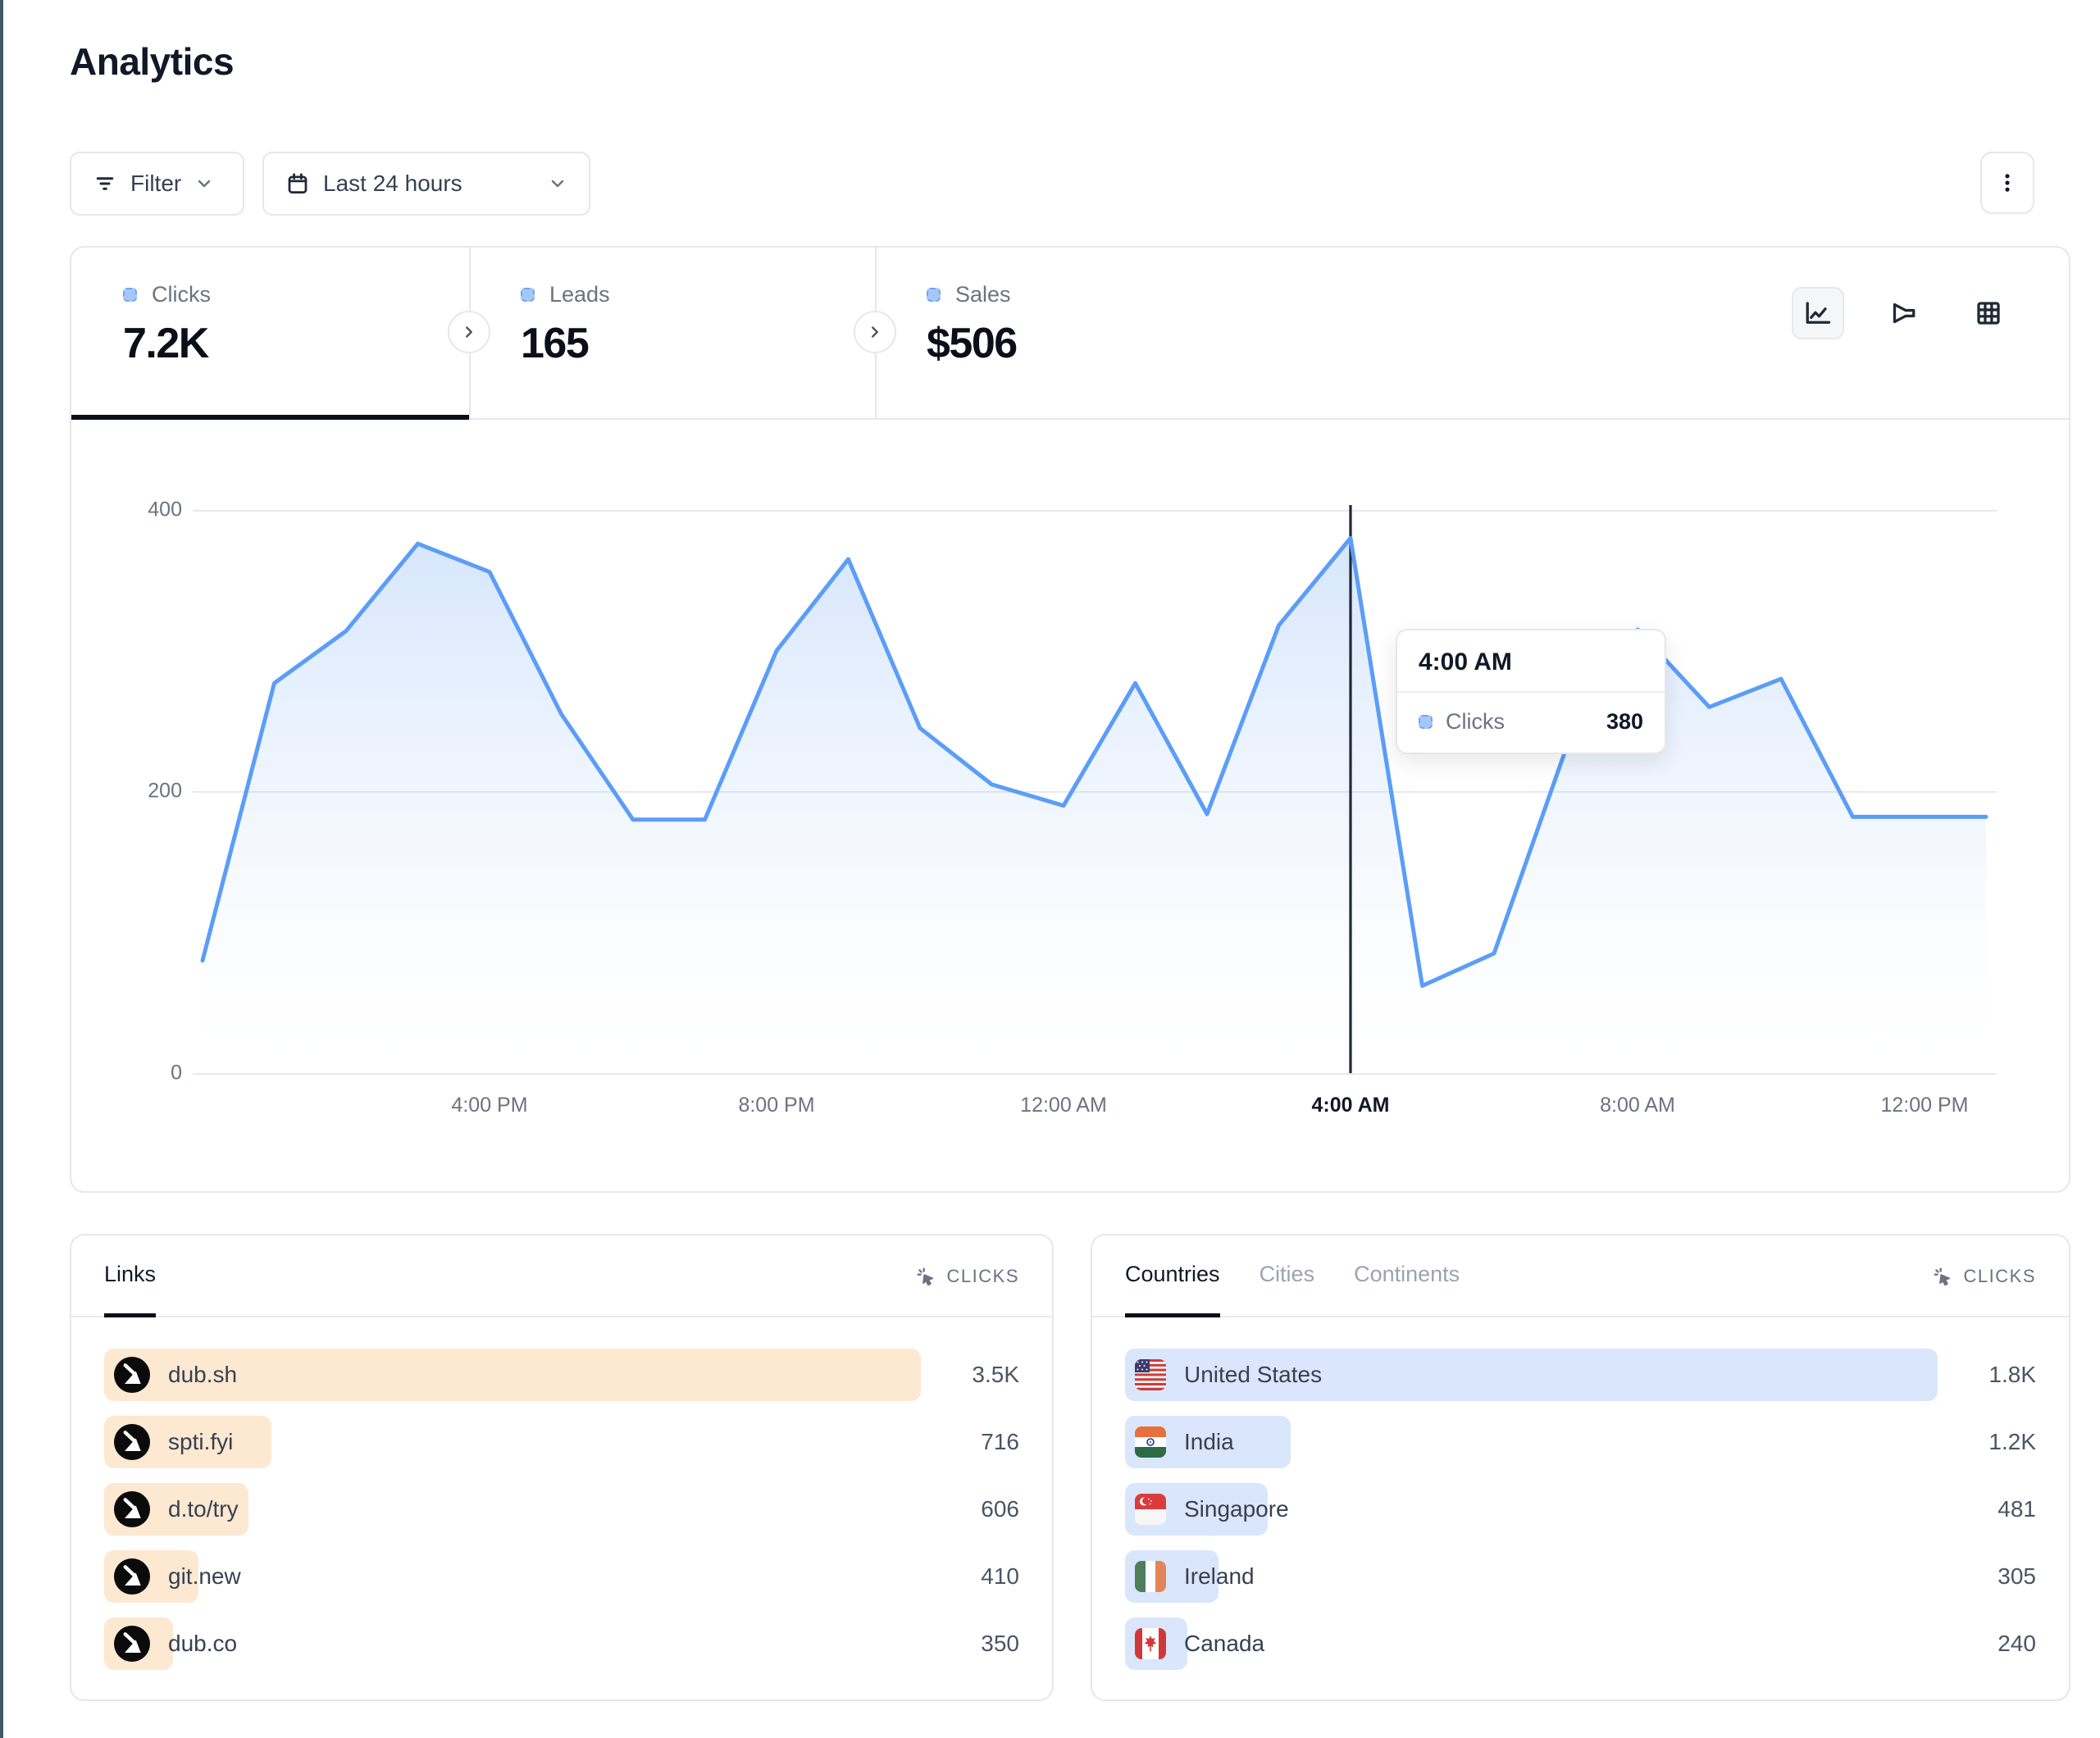  Describe the element at coordinates (579, 294) in the screenshot. I see `leads-tab-label: Leads` at that location.